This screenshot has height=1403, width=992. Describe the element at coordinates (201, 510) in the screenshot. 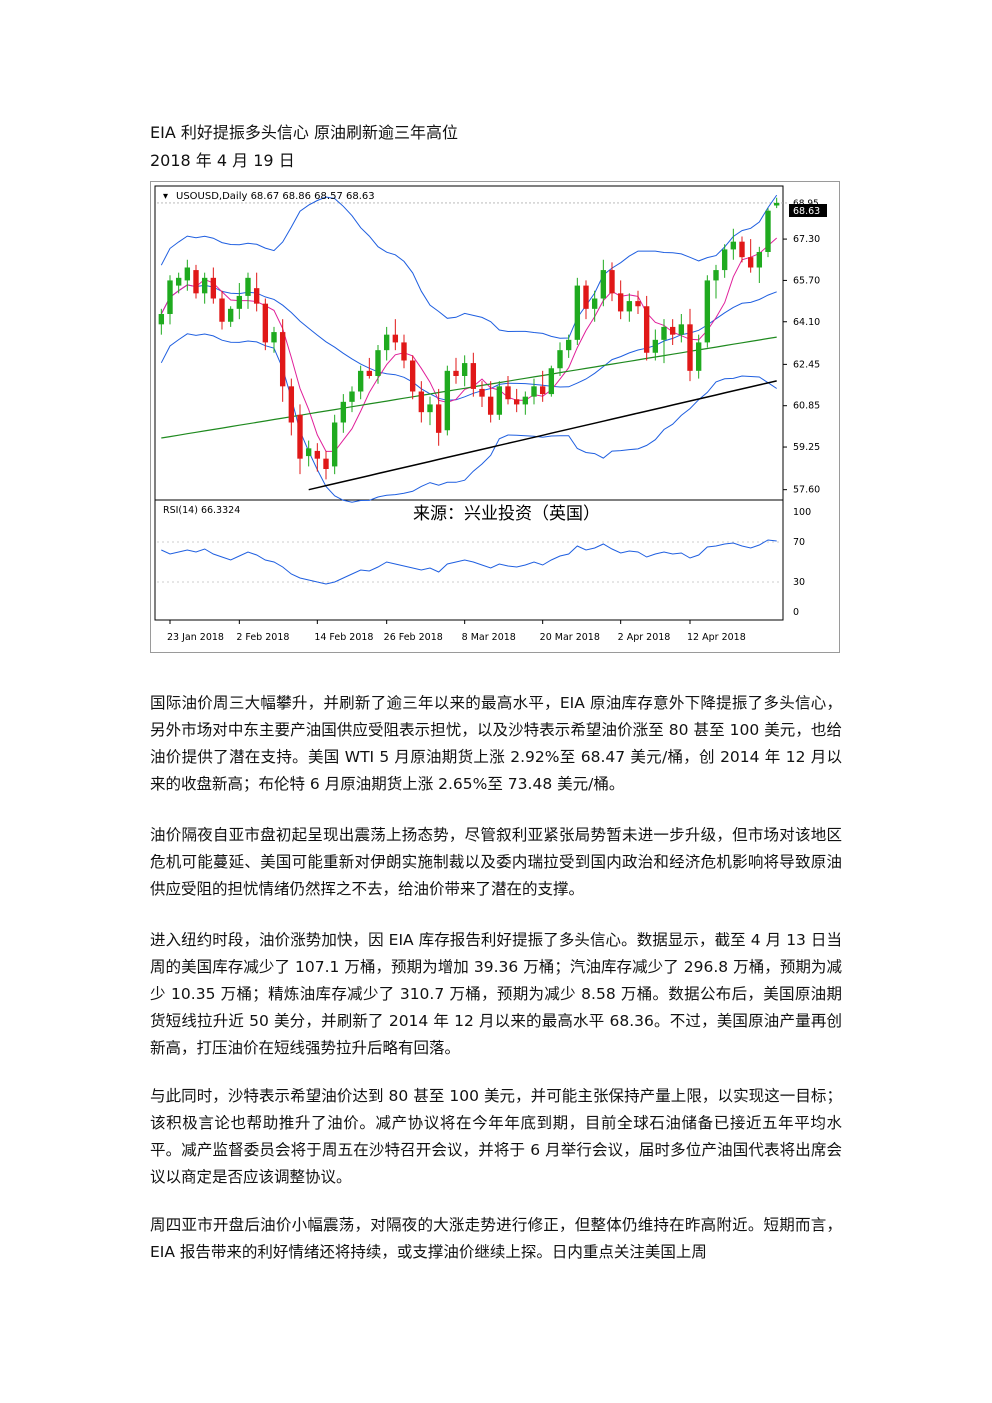

I see `rsi-label: RSI(14) 66.3324` at that location.